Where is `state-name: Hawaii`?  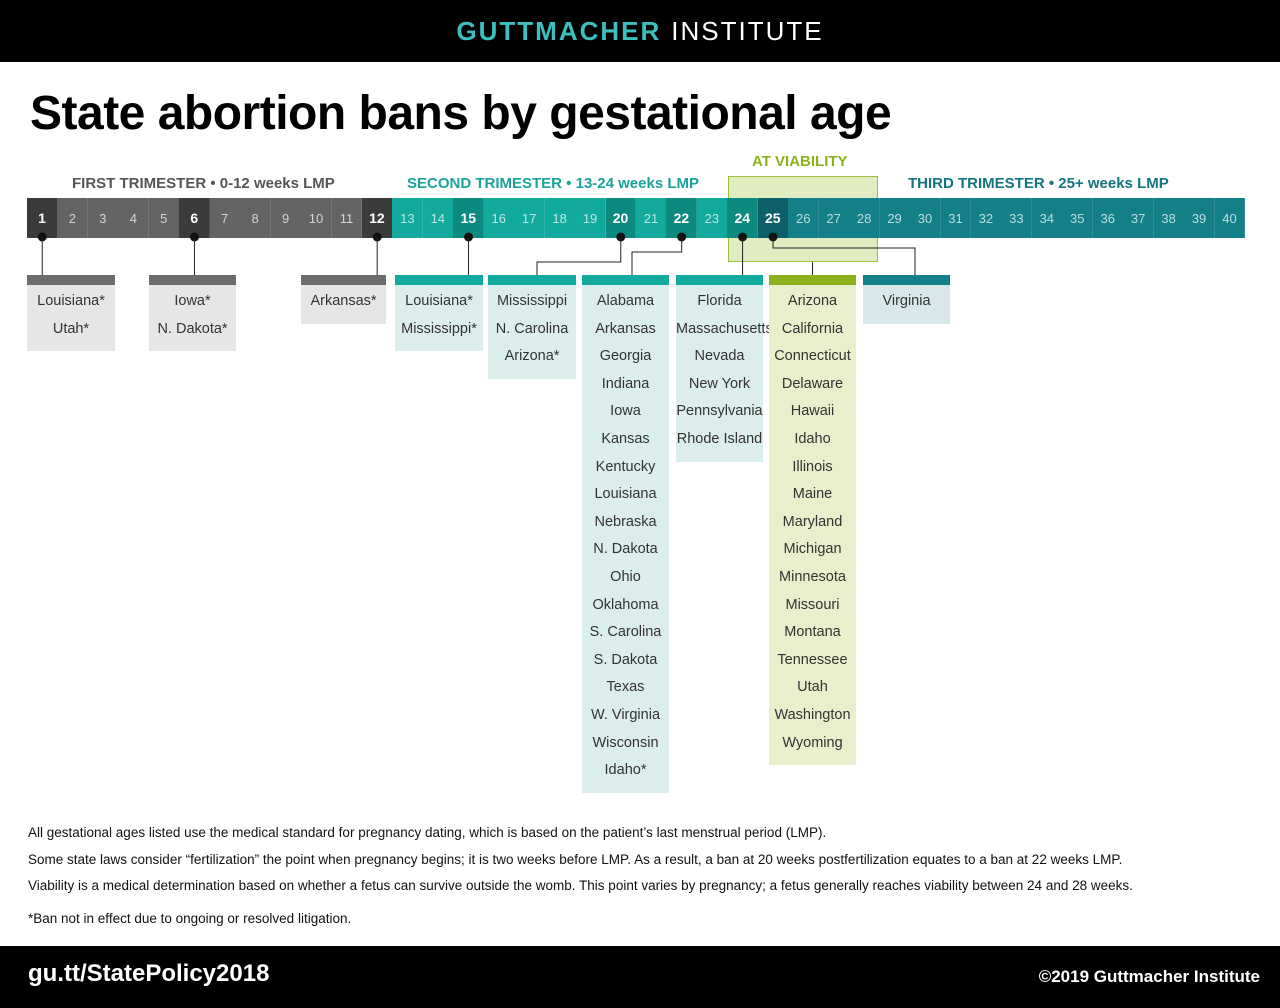 state-name: Hawaii is located at coordinates (812, 411).